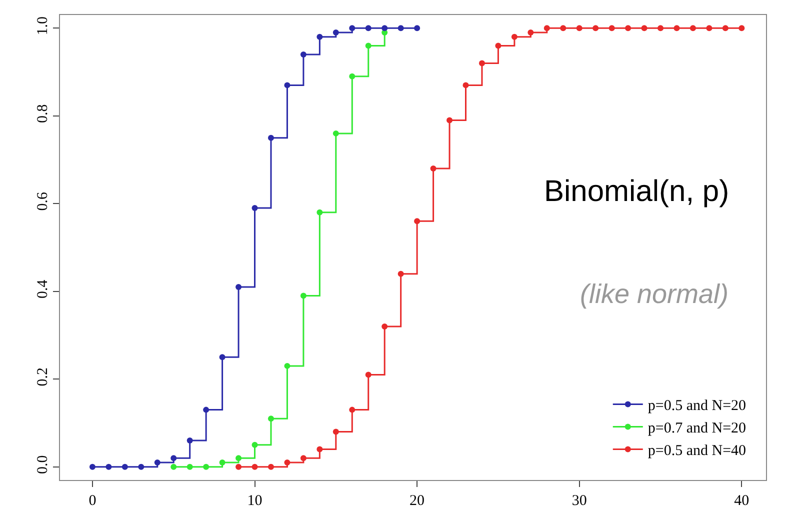  I want to click on legend-label: p=0.5 and N=20, so click(697, 406).